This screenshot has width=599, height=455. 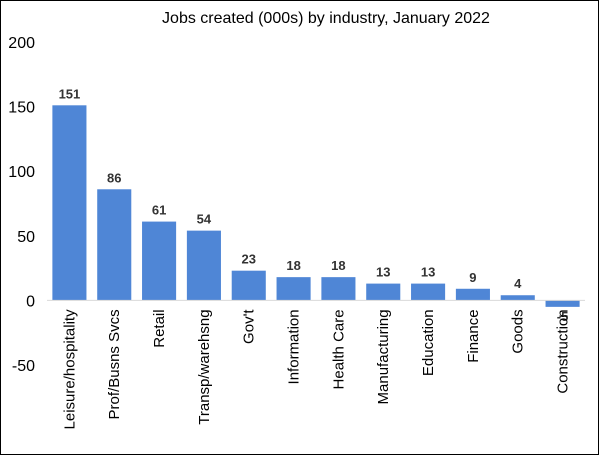 I want to click on x-tick-label: Information, so click(x=294, y=346).